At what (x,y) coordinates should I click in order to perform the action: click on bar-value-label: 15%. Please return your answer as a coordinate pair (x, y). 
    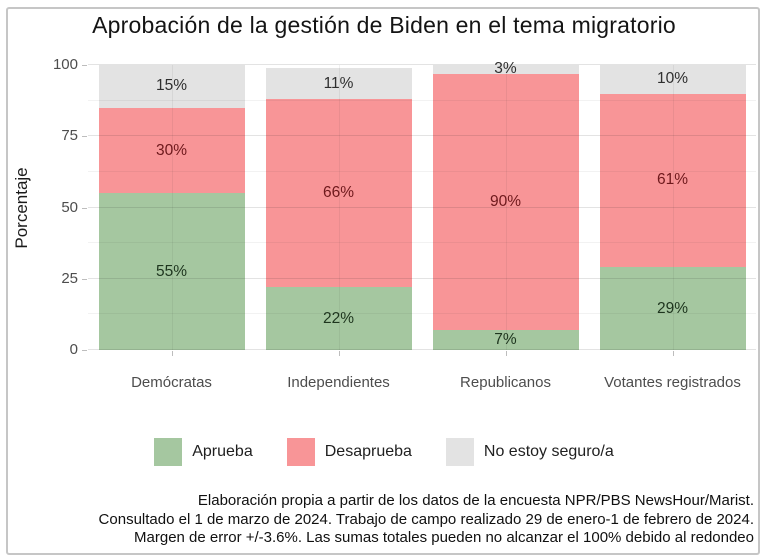
    Looking at the image, I should click on (171, 86).